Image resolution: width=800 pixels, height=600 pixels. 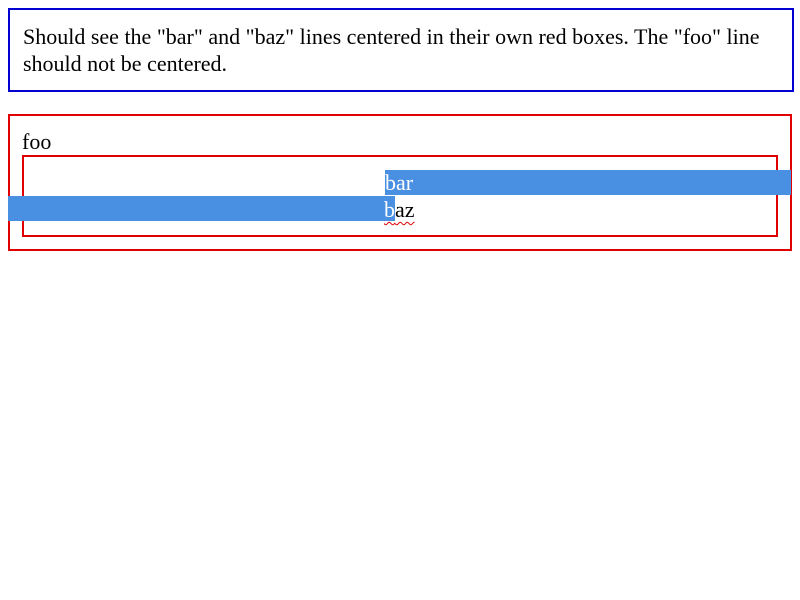 I want to click on selection-highlight-bar, so click(x=588, y=182).